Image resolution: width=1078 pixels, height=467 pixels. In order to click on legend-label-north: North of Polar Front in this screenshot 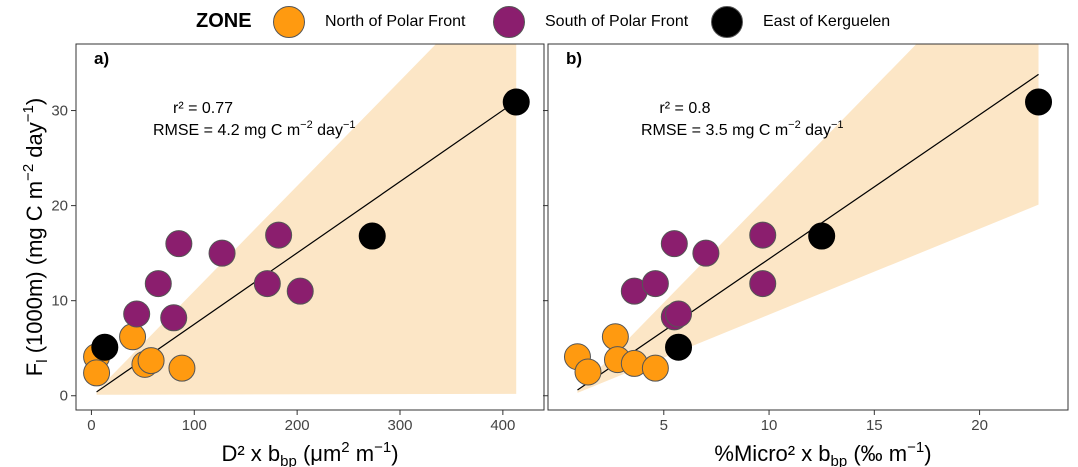, I will do `click(395, 21)`.